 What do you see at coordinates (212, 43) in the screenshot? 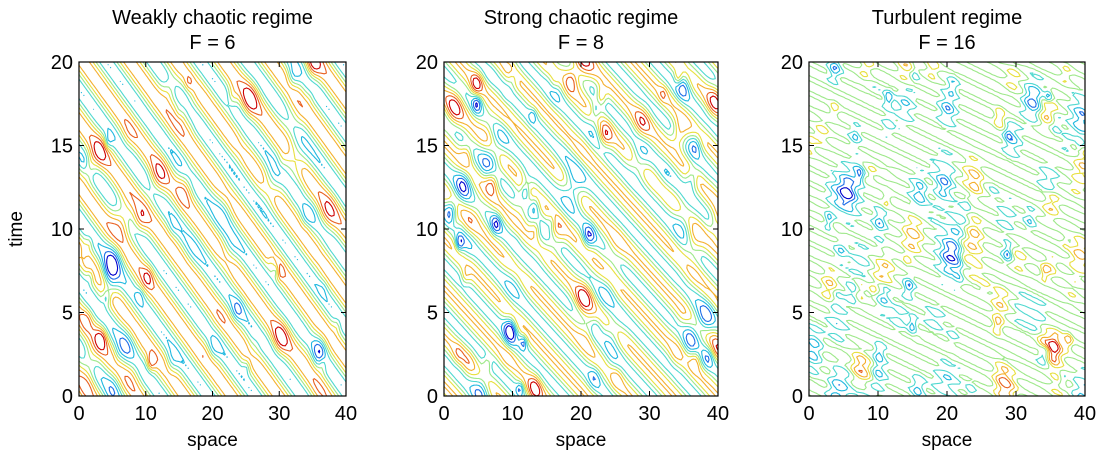
I see `panel-subtitle: F = 6` at bounding box center [212, 43].